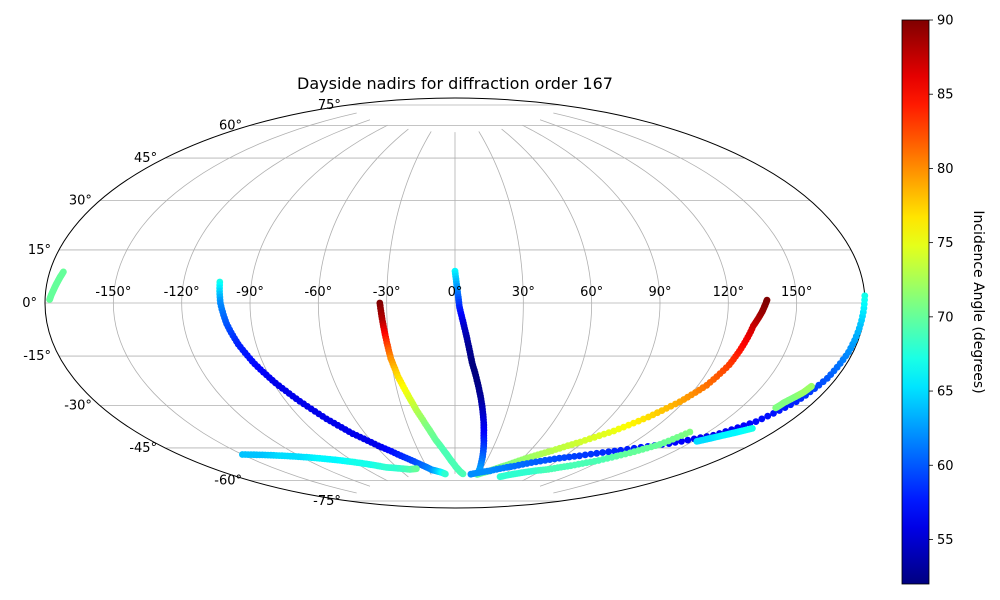 The height and width of the screenshot is (600, 1000). I want to click on lon-tick-label: -150°, so click(113, 292).